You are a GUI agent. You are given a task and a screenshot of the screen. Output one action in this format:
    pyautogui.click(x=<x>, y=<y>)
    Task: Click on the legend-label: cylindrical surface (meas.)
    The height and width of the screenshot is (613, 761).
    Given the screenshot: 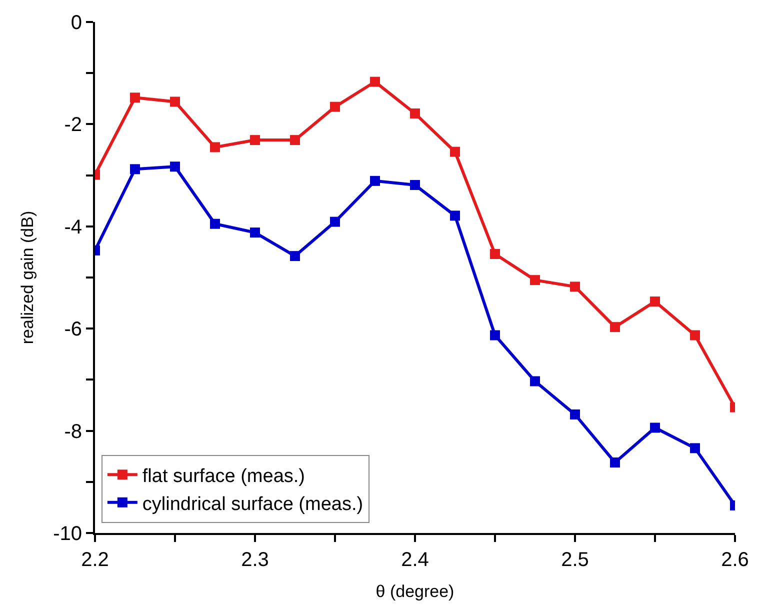 What is the action you would take?
    pyautogui.click(x=253, y=504)
    